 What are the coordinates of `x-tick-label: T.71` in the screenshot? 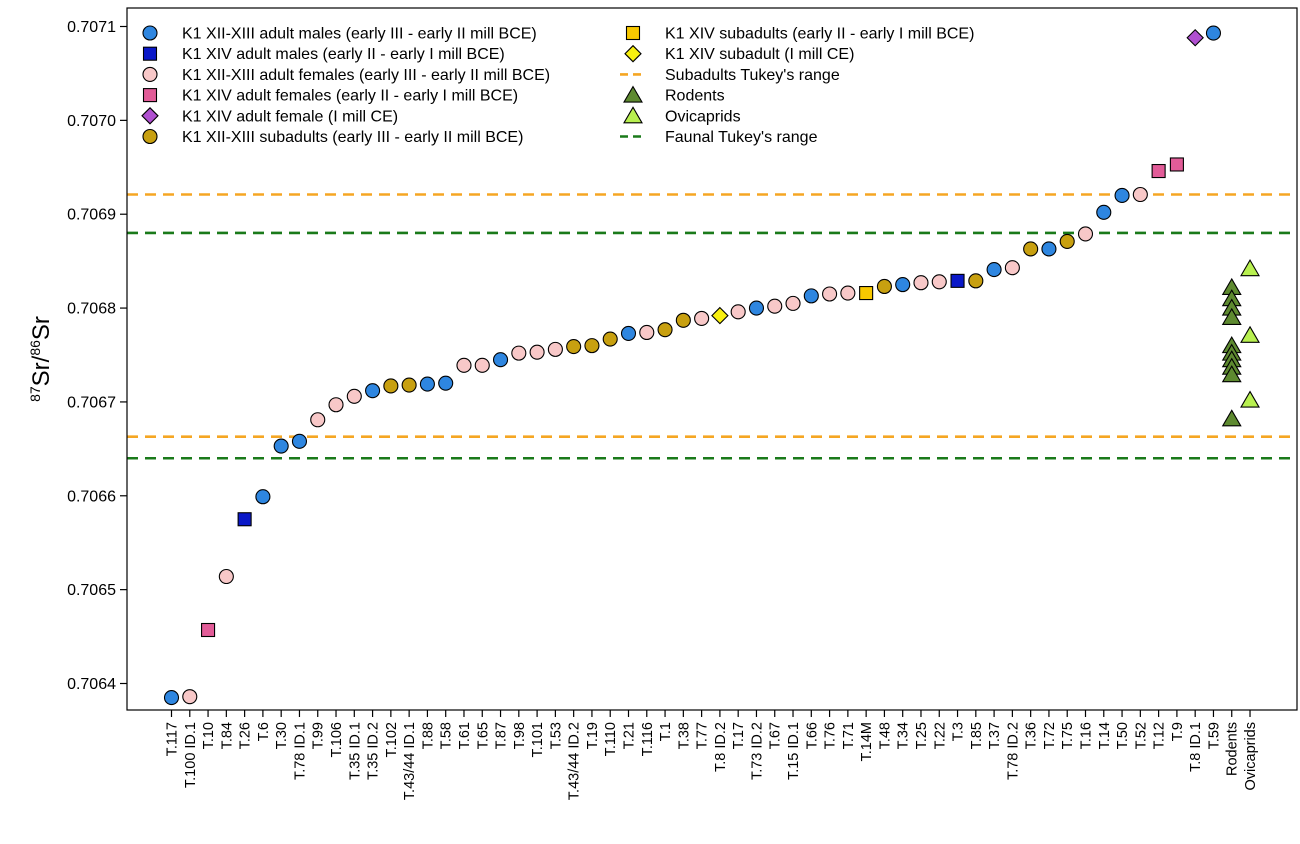 It's located at (849, 735).